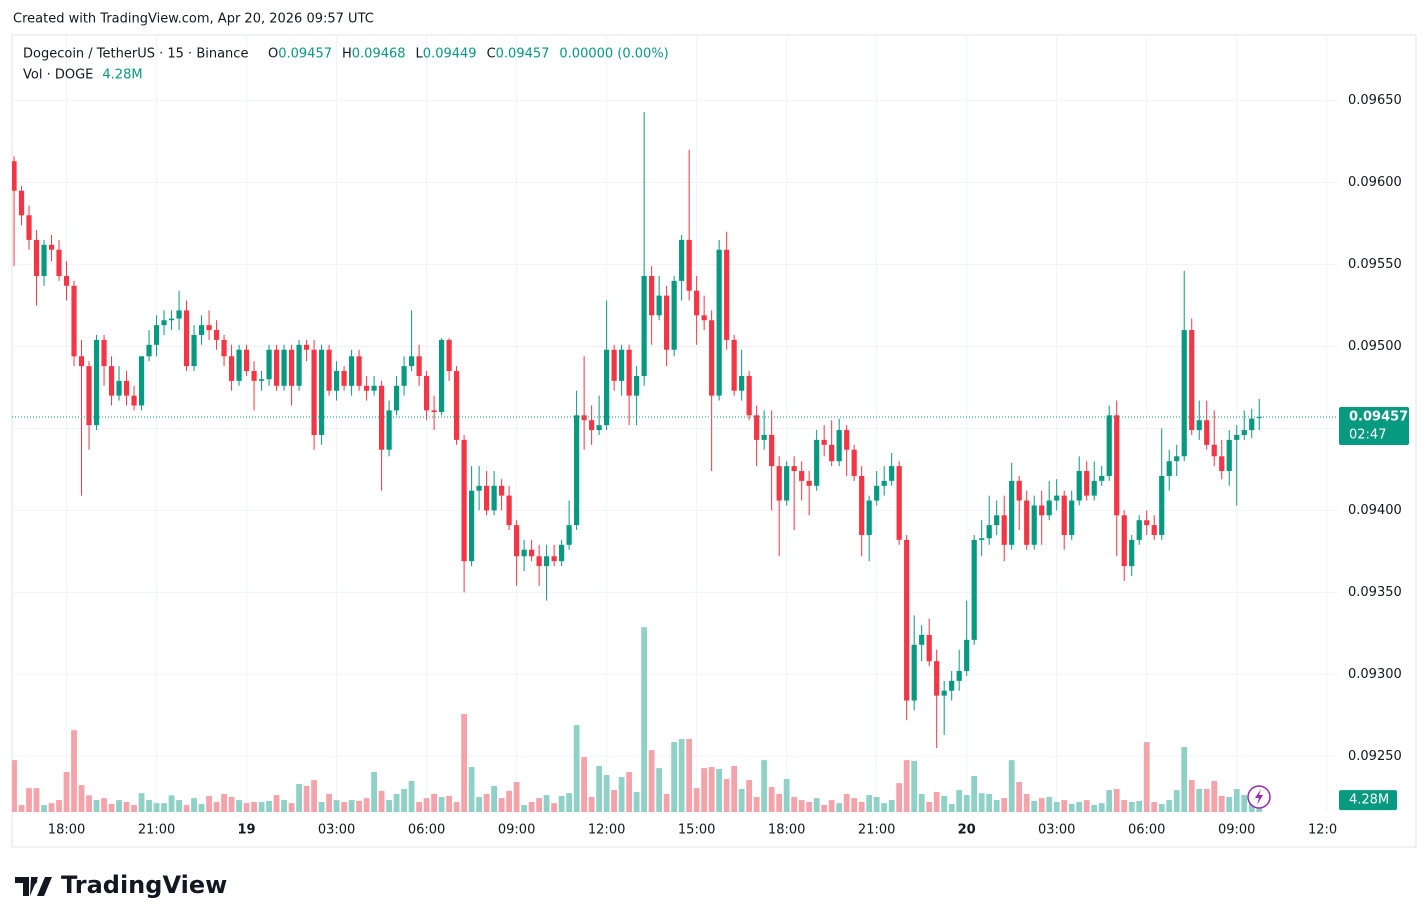 The image size is (1428, 923). What do you see at coordinates (379, 54) in the screenshot?
I see `legend-value: 0.09468` at bounding box center [379, 54].